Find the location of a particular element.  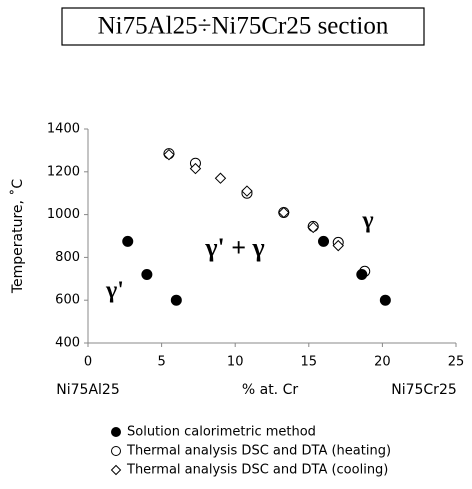

x-tick-label: 10 is located at coordinates (235, 362).